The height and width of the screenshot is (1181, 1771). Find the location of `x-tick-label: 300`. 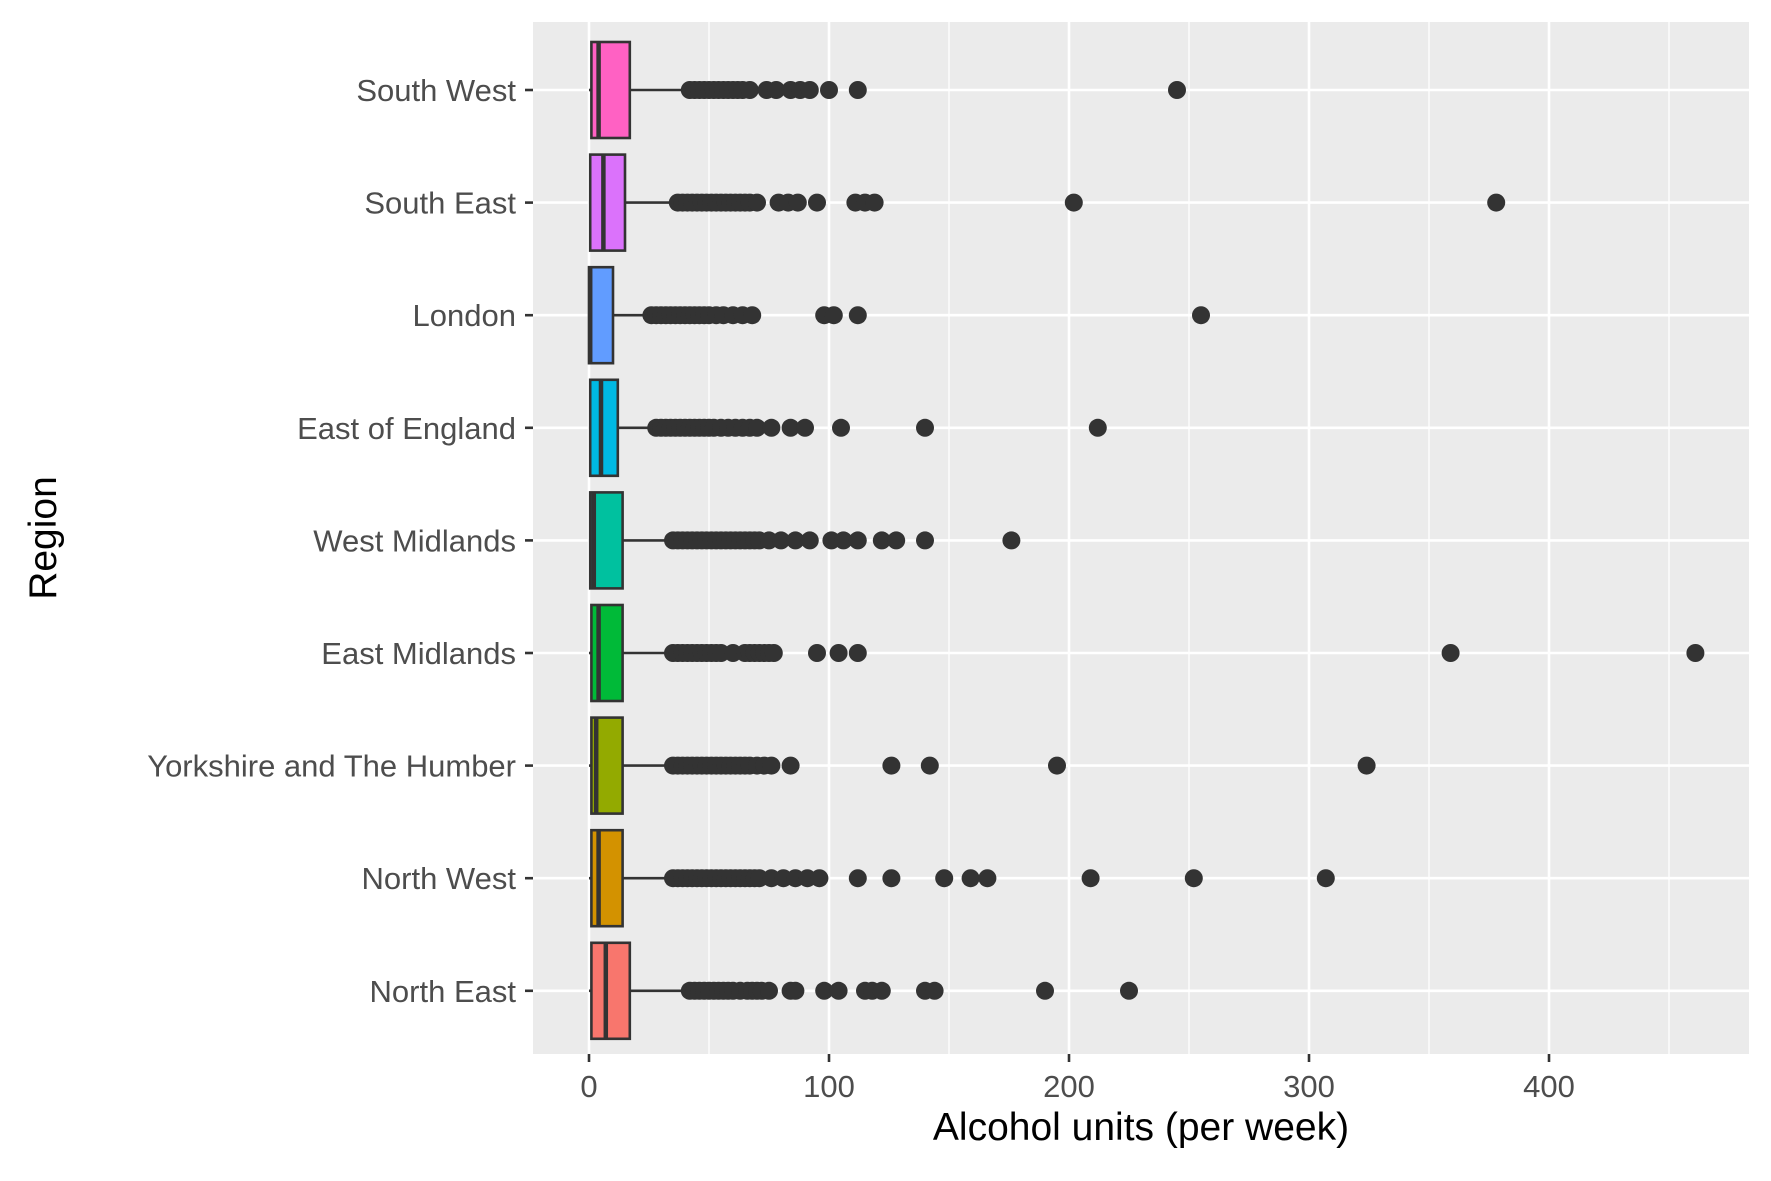

x-tick-label: 300 is located at coordinates (1309, 1086).